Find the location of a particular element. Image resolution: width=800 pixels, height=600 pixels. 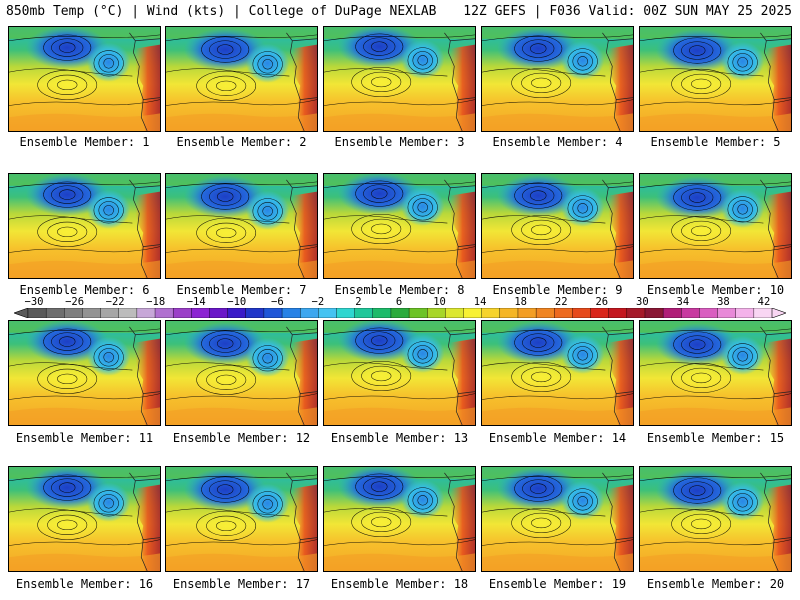

member-number: 5 is located at coordinates (777, 142).